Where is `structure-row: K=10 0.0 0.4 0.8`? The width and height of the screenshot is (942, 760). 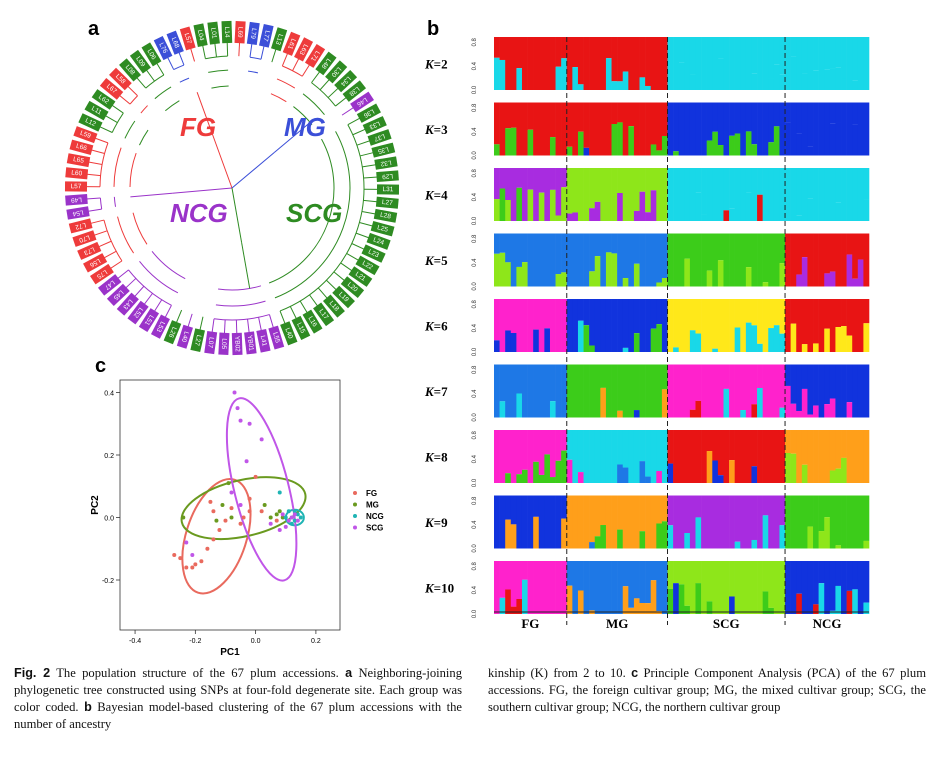
structure-row: K=10 0.0 0.4 0.8 is located at coordinates (647, 589).